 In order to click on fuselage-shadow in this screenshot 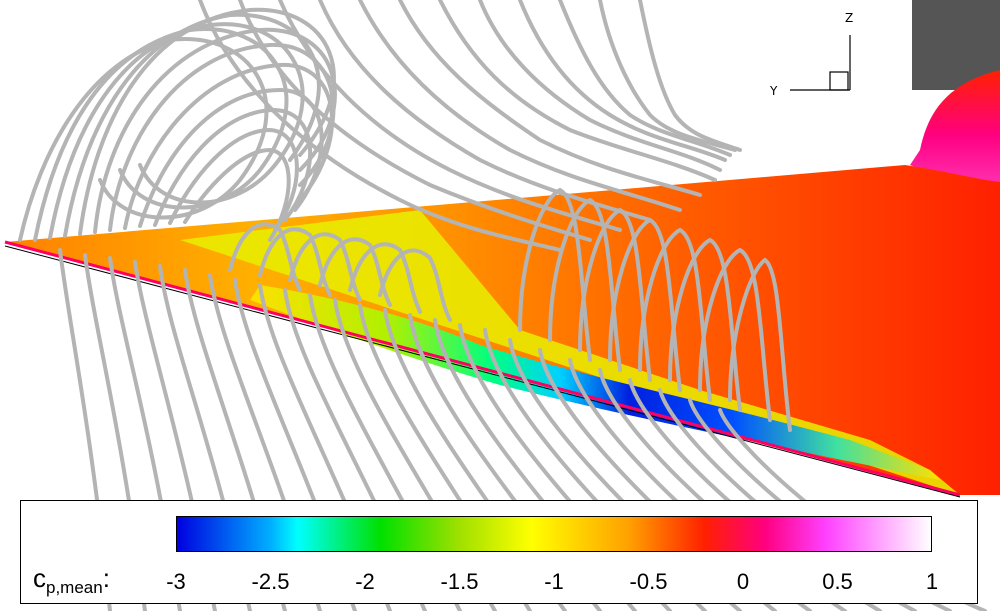, I will do `click(956, 45)`.